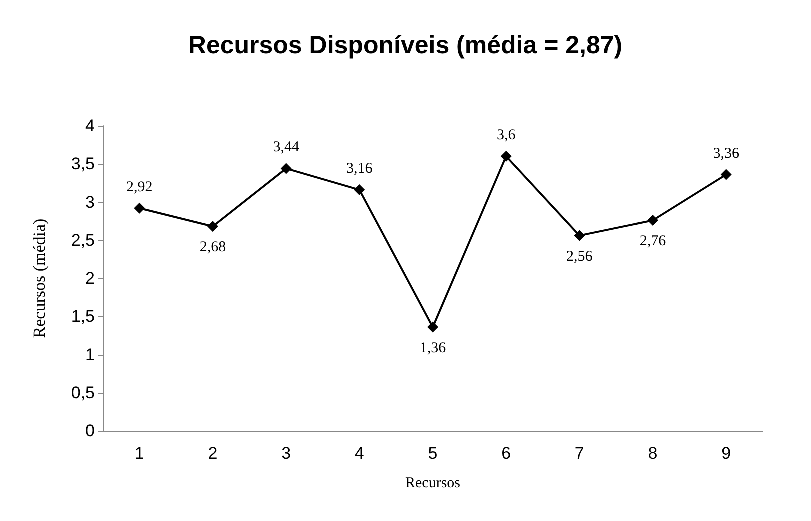  What do you see at coordinates (653, 453) in the screenshot?
I see `x-tick-label: 8` at bounding box center [653, 453].